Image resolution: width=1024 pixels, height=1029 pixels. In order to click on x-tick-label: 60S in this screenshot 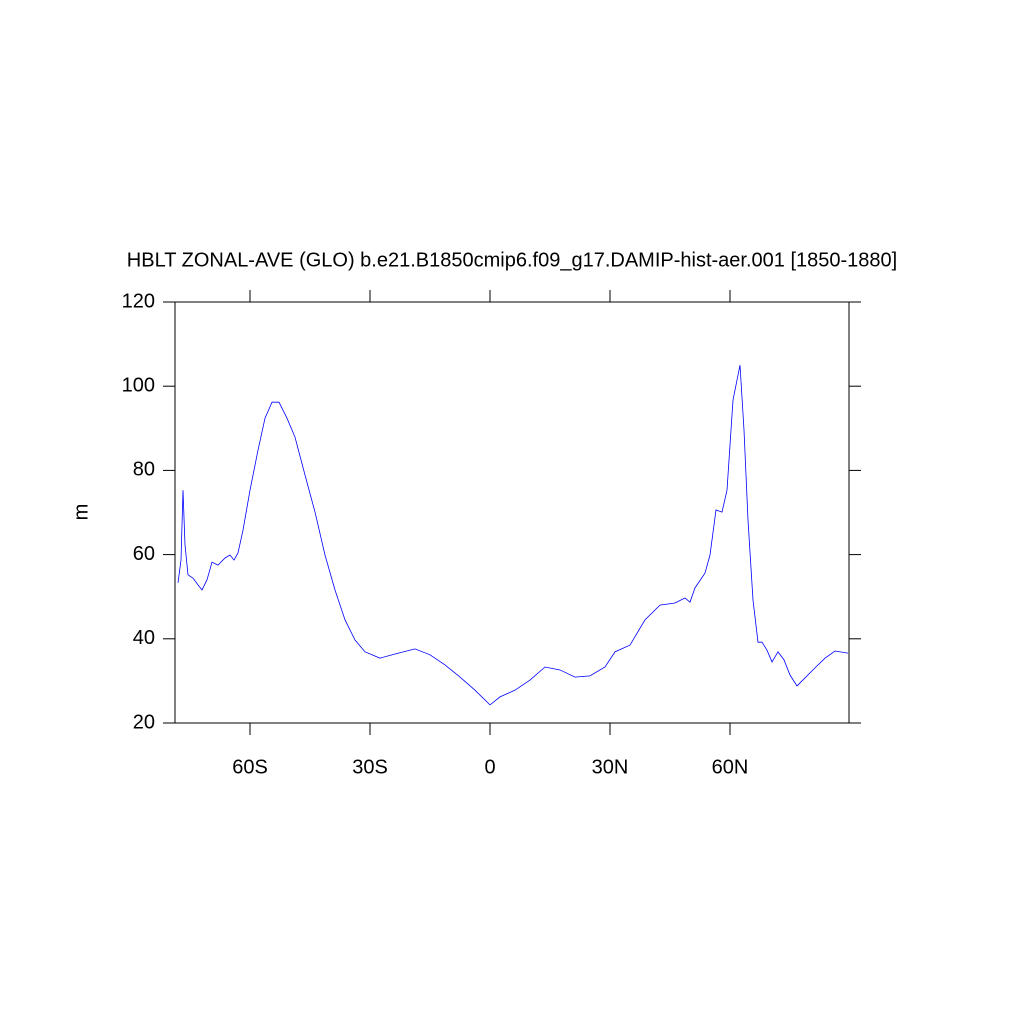, I will do `click(250, 767)`.